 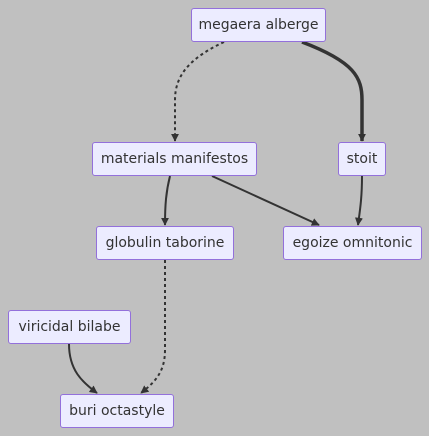 What do you see at coordinates (166, 200) in the screenshot?
I see `edge-materials-to-globulin` at bounding box center [166, 200].